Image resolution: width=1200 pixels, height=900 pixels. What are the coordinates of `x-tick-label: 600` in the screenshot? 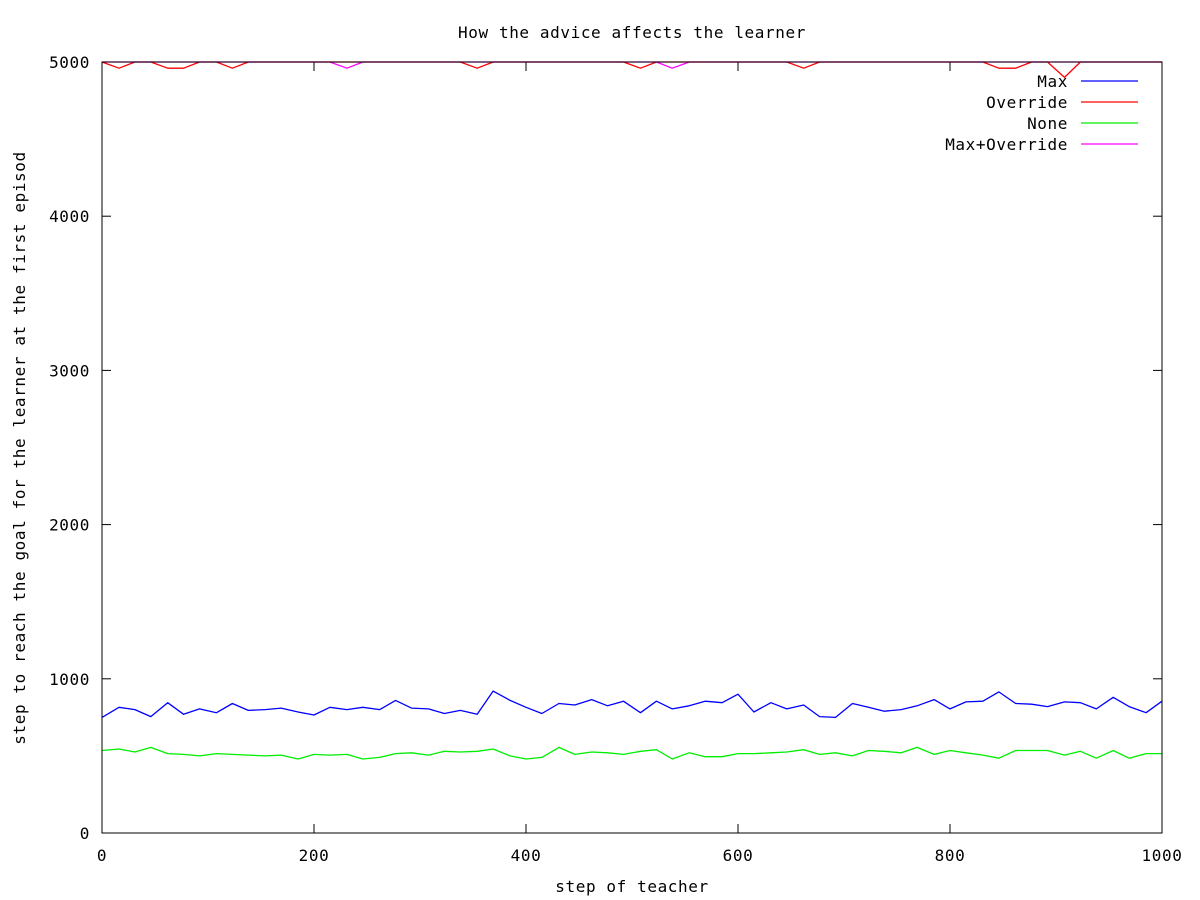 It's located at (738, 855).